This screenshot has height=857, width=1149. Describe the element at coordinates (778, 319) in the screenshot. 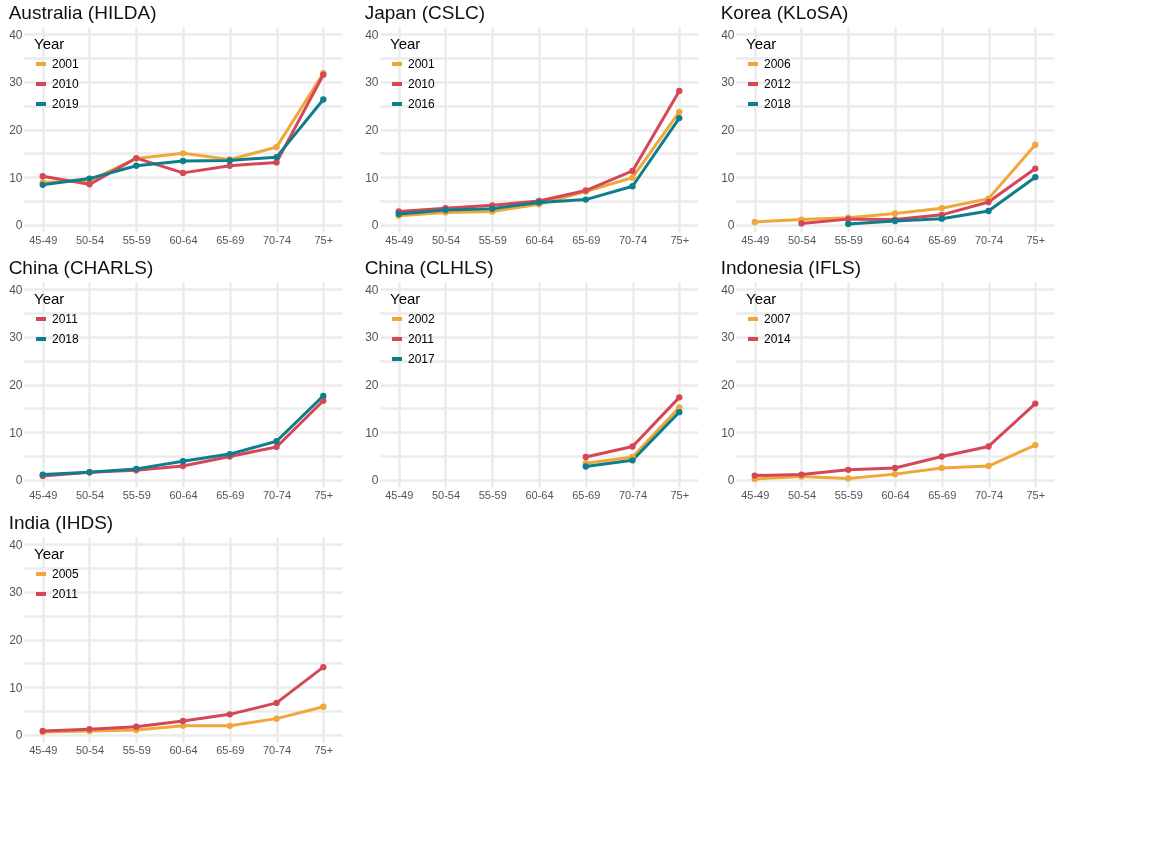

I see `legend-label: 2007` at that location.